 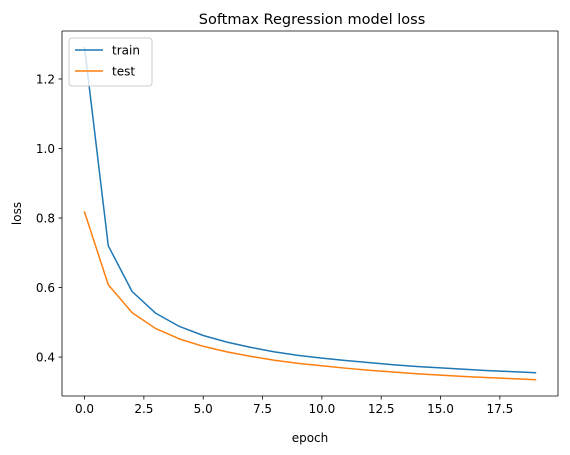 I want to click on y-tick-label: 1.2, so click(x=45, y=79).